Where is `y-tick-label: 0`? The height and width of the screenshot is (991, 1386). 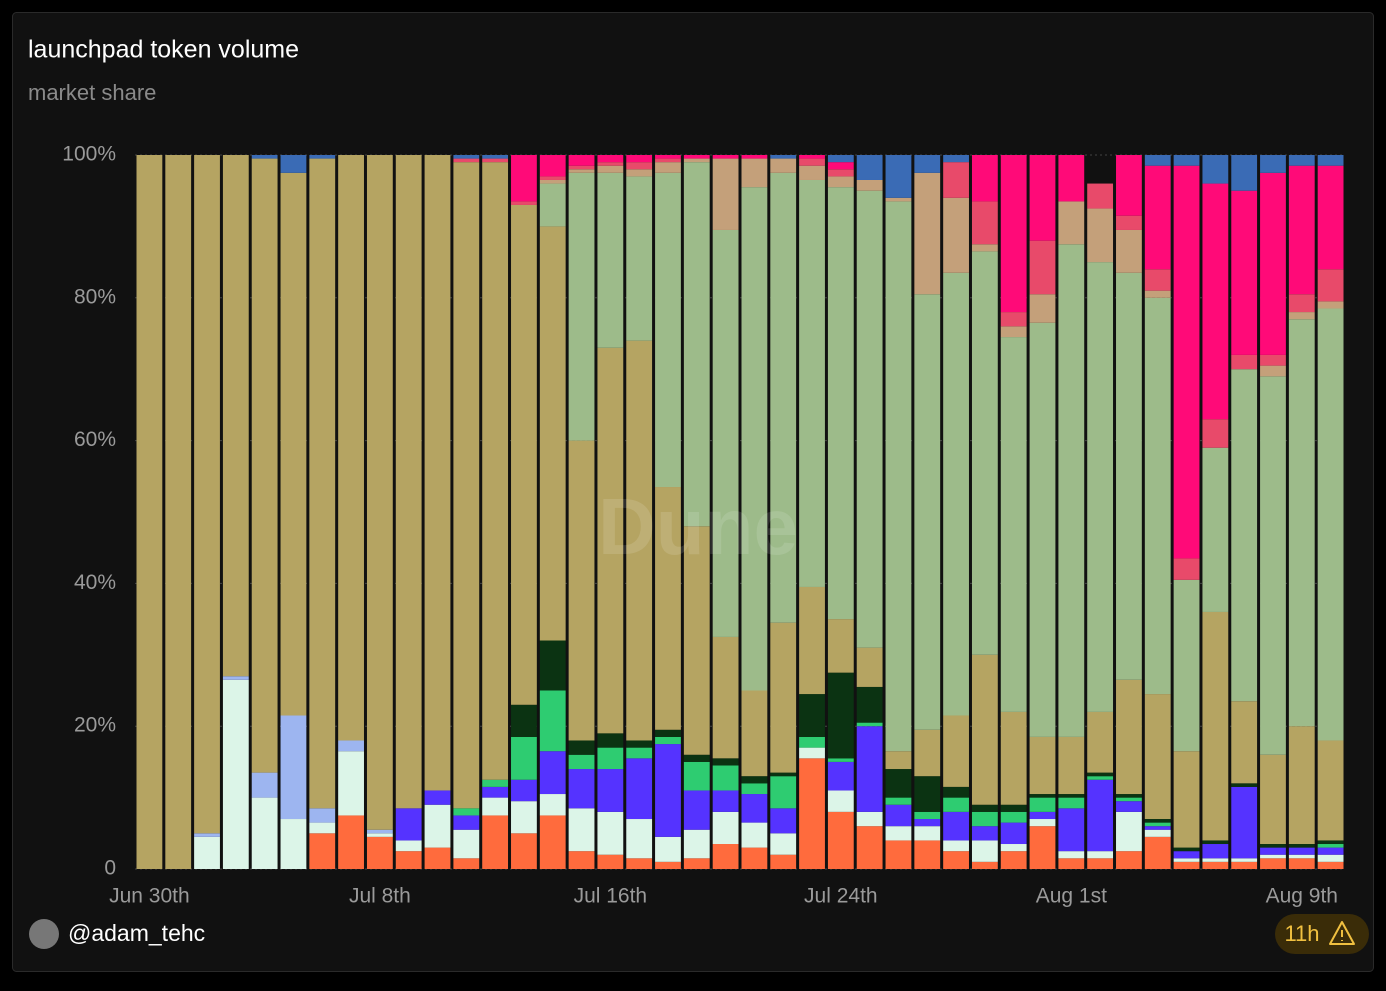 y-tick-label: 0 is located at coordinates (110, 868).